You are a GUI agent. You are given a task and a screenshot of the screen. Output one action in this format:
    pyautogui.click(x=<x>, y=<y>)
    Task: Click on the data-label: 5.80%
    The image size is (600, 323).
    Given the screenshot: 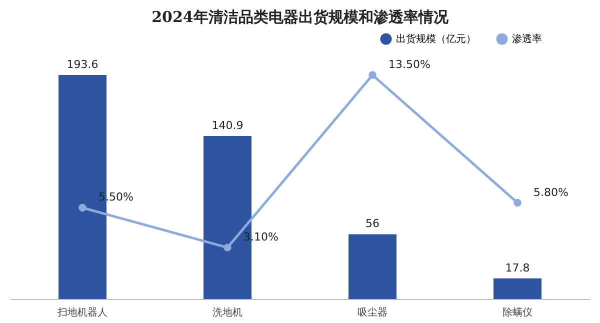 What is the action you would take?
    pyautogui.click(x=551, y=192)
    